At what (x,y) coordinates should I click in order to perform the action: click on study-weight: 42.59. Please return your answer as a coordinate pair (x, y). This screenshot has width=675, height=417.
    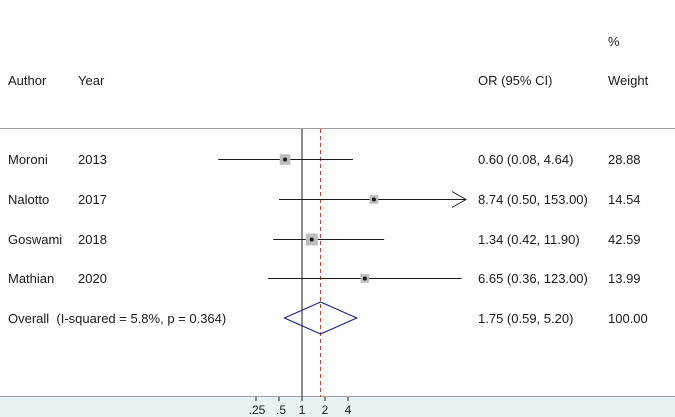
    Looking at the image, I should click on (624, 239).